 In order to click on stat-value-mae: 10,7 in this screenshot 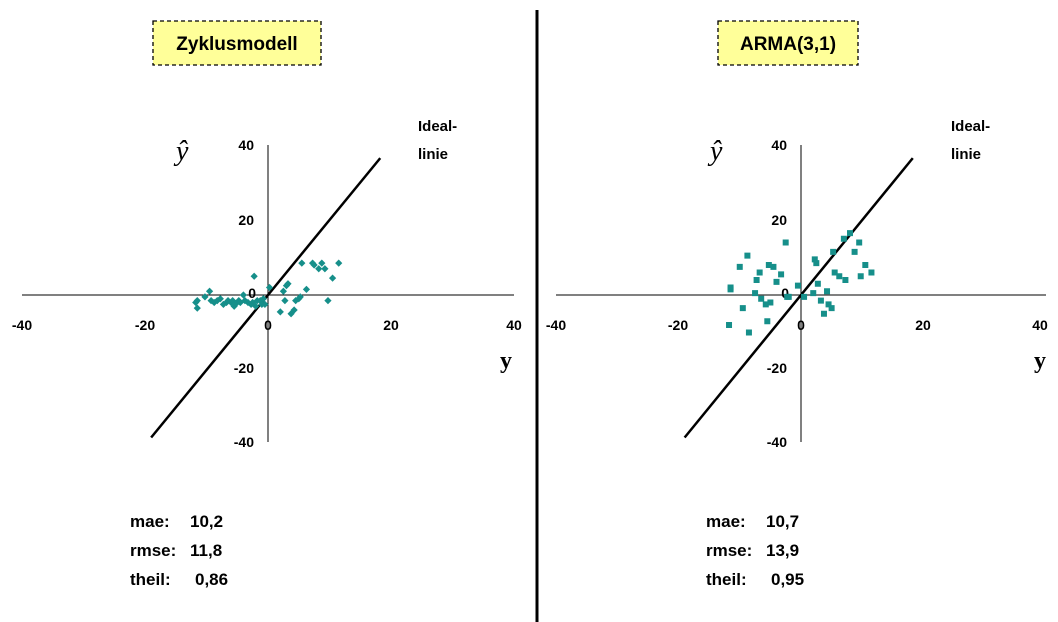, I will do `click(782, 521)`.